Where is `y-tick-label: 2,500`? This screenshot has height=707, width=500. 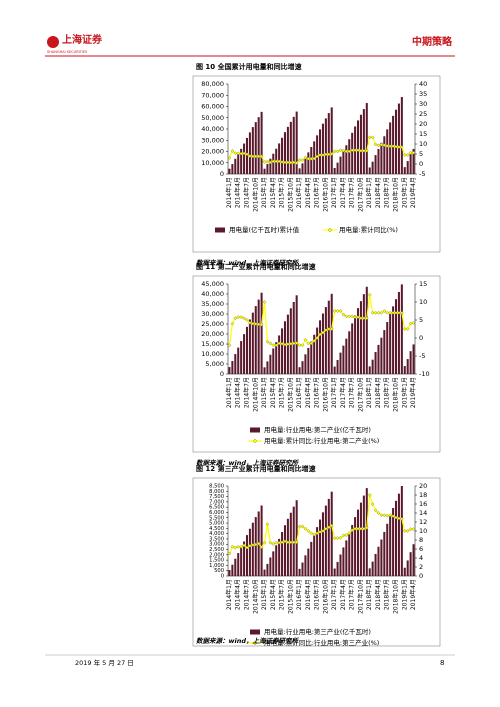
y-tick-label: 2,500 is located at coordinates (216, 550).